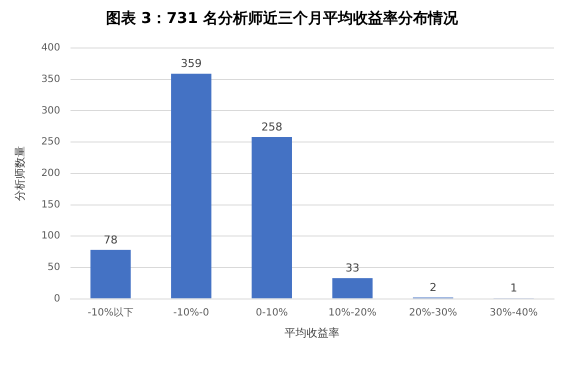  What do you see at coordinates (352, 267) in the screenshot?
I see `data-label: 33` at bounding box center [352, 267].